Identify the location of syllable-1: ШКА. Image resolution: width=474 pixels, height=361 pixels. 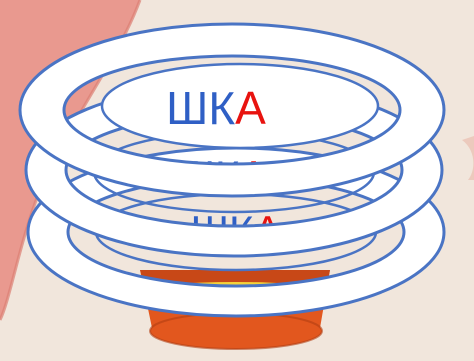
(216, 108).